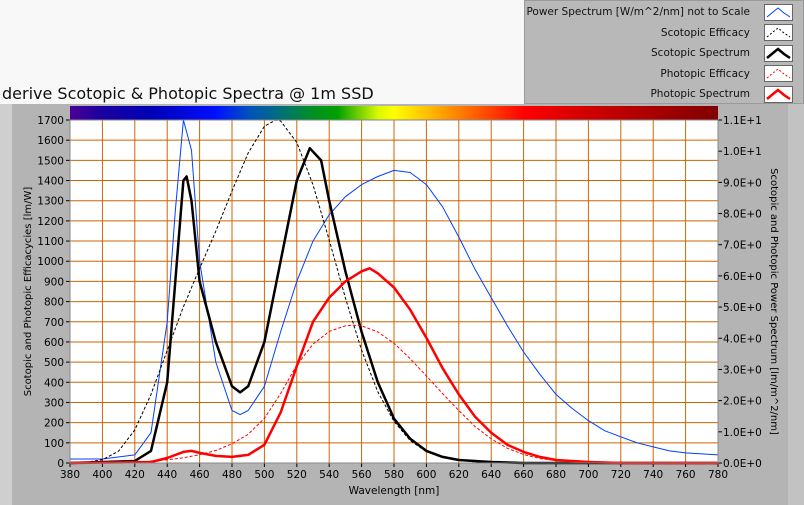 This screenshot has height=505, width=804. Describe the element at coordinates (54, 383) in the screenshot. I see `y-tick-label: 400` at that location.